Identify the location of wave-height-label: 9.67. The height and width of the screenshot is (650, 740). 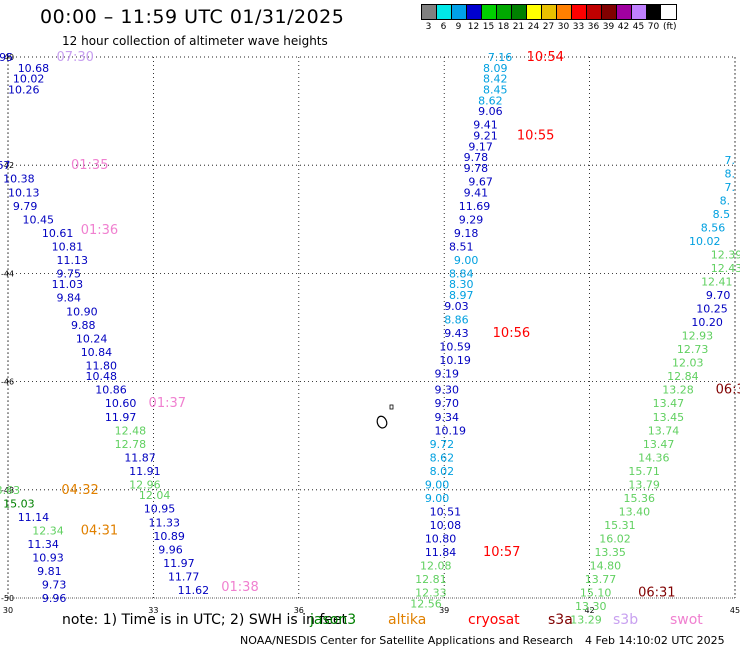
(480, 181).